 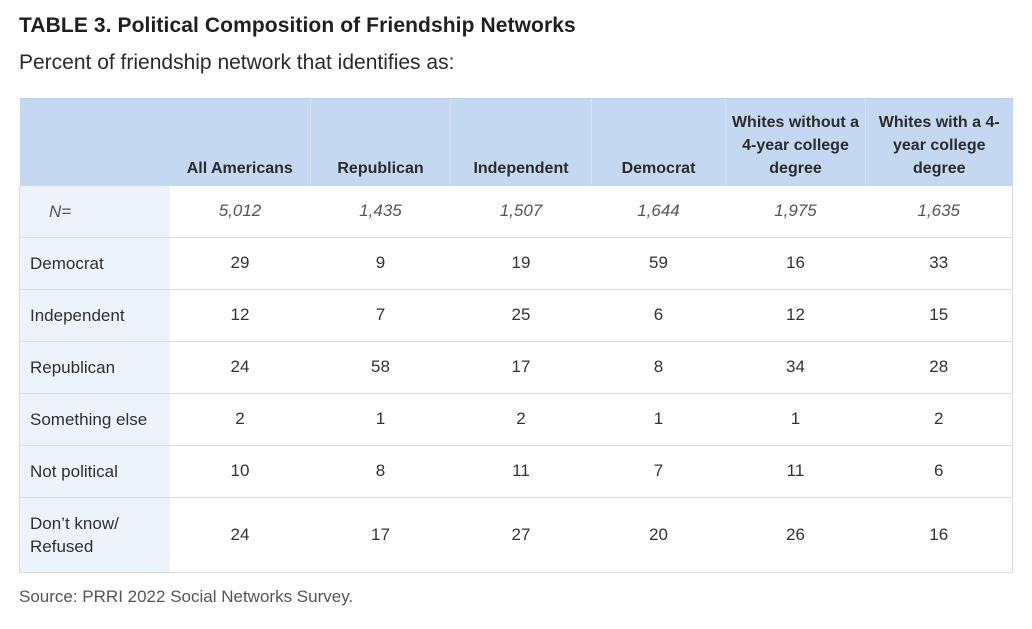 I want to click on table-cell: 19, so click(x=521, y=263).